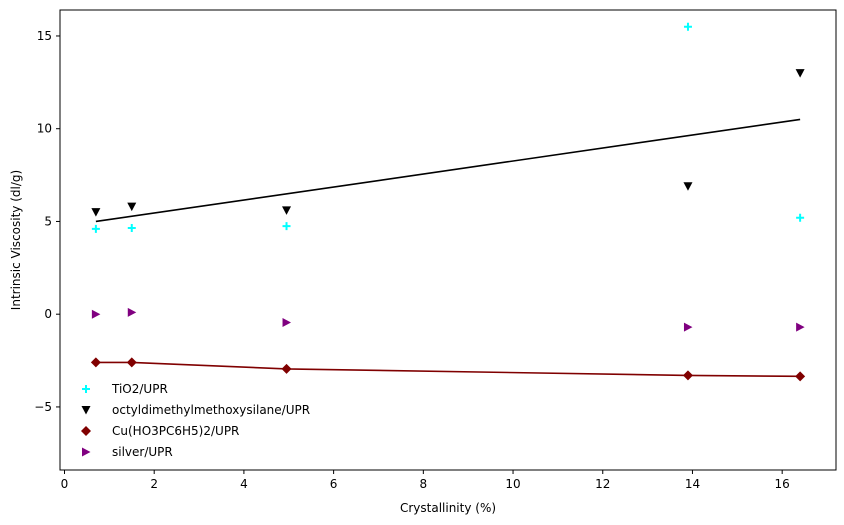 Image resolution: width=844 pixels, height=525 pixels. Describe the element at coordinates (602, 484) in the screenshot. I see `x-tick-label: 12` at that location.